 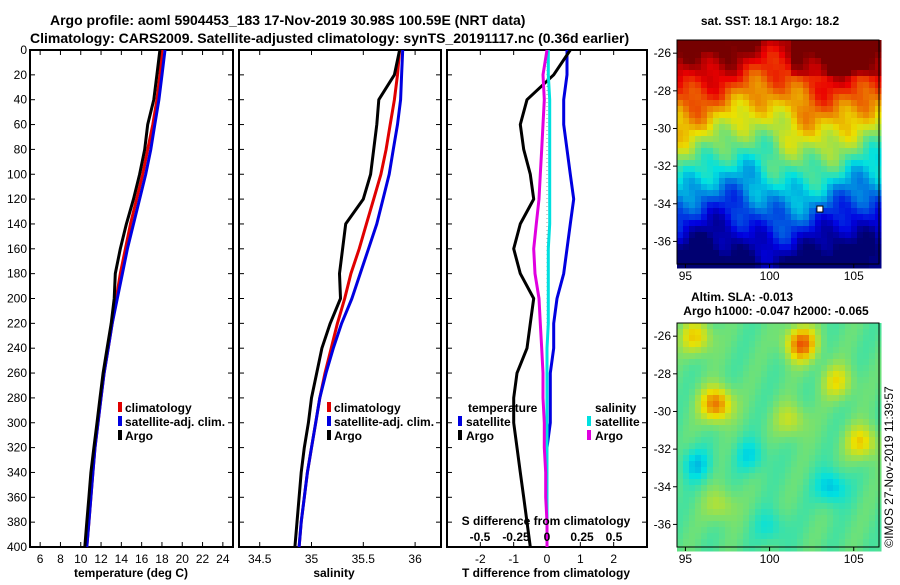 What do you see at coordinates (663, 411) in the screenshot?
I see `lat-tick-label: -30` at bounding box center [663, 411].